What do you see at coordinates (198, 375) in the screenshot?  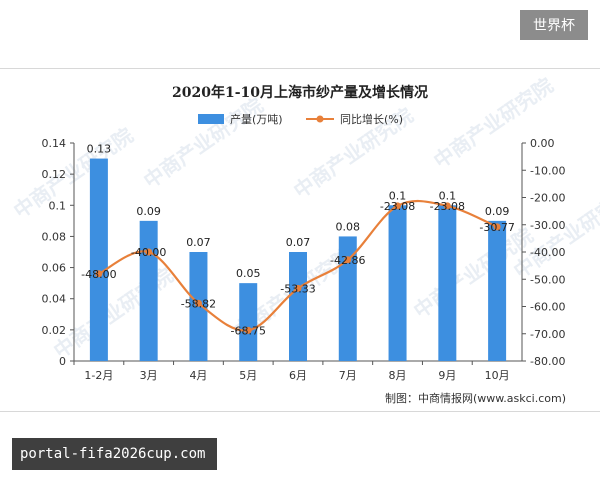 I see `x-tick-label: 4月` at bounding box center [198, 375].